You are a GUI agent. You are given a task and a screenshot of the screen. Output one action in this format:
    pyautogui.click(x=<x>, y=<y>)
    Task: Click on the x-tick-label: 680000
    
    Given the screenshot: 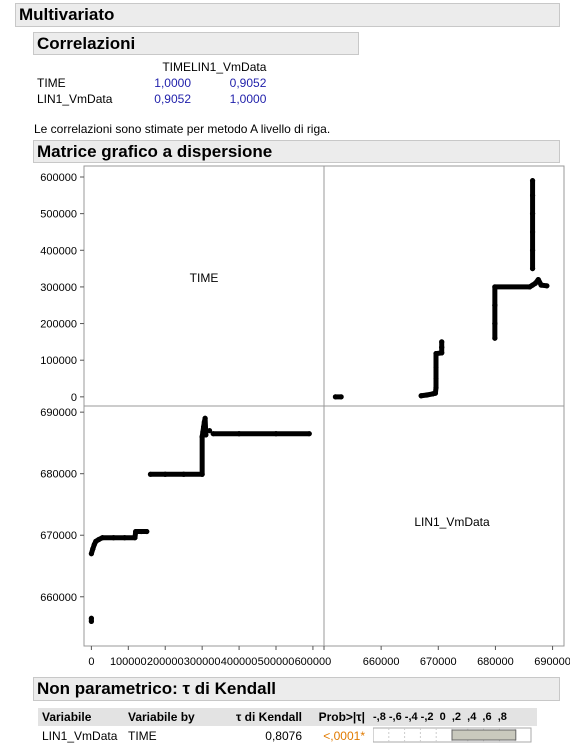 What is the action you would take?
    pyautogui.click(x=495, y=662)
    